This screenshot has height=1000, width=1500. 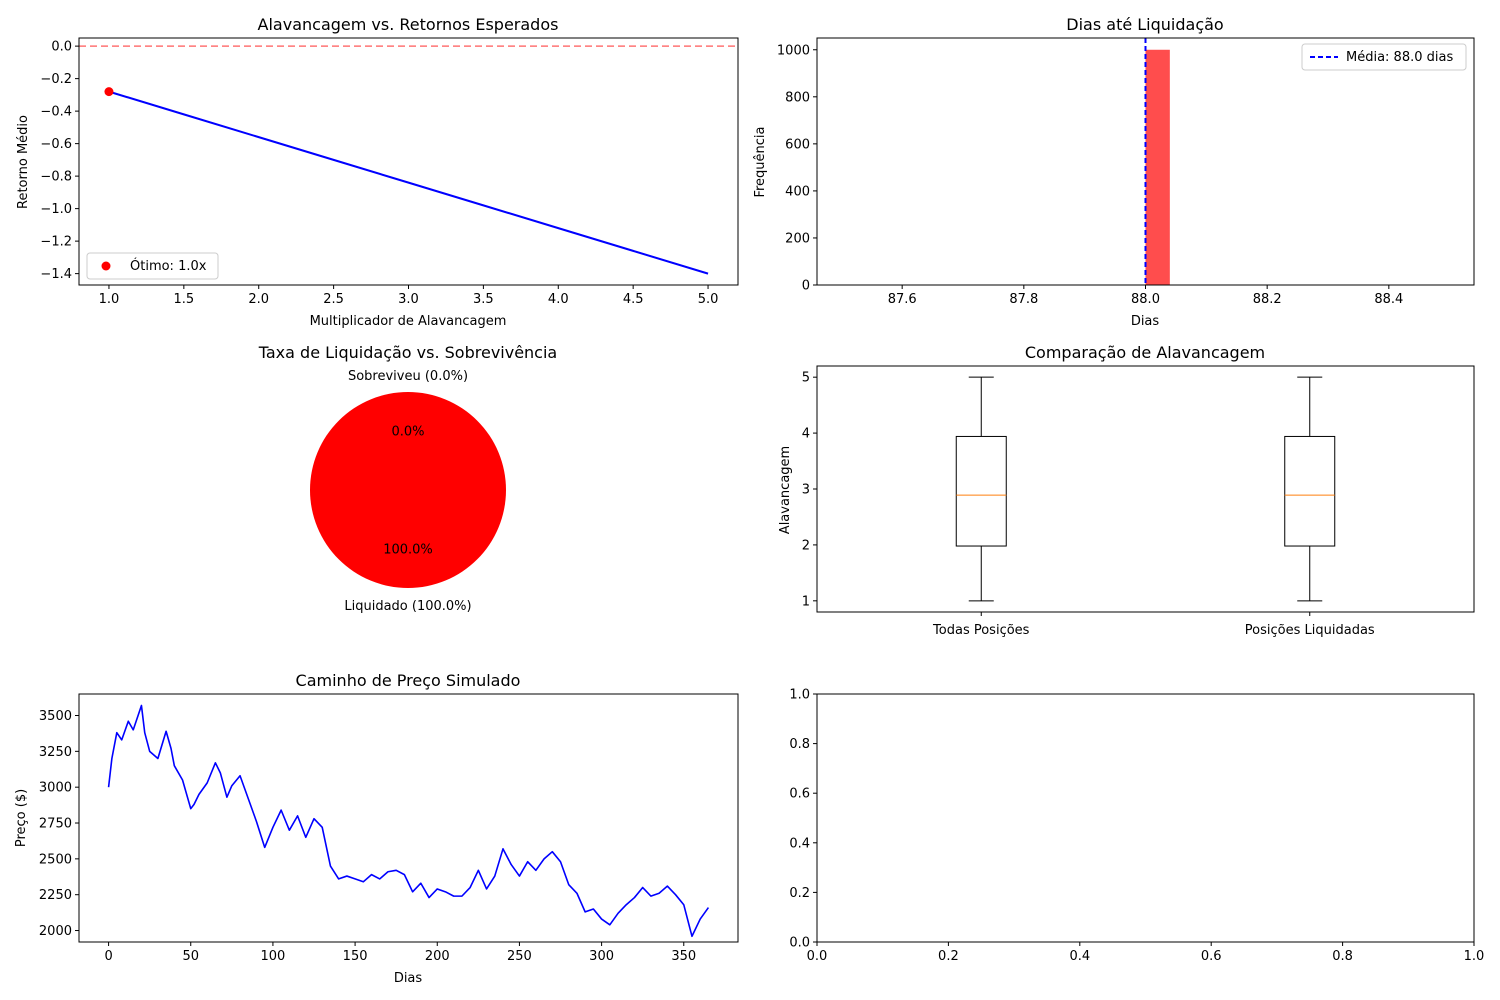 What do you see at coordinates (1079, 956) in the screenshot?
I see `x-tick-label: 0.4` at bounding box center [1079, 956].